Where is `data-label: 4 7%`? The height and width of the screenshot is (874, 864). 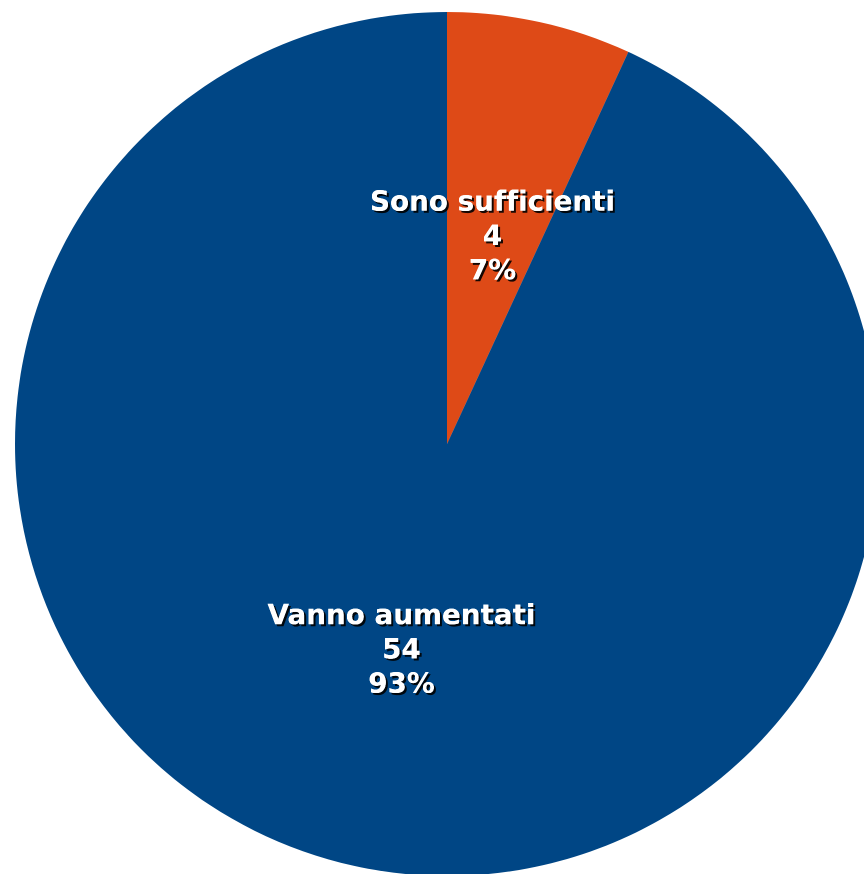
data-label: 4 7% is located at coordinates (494, 253).